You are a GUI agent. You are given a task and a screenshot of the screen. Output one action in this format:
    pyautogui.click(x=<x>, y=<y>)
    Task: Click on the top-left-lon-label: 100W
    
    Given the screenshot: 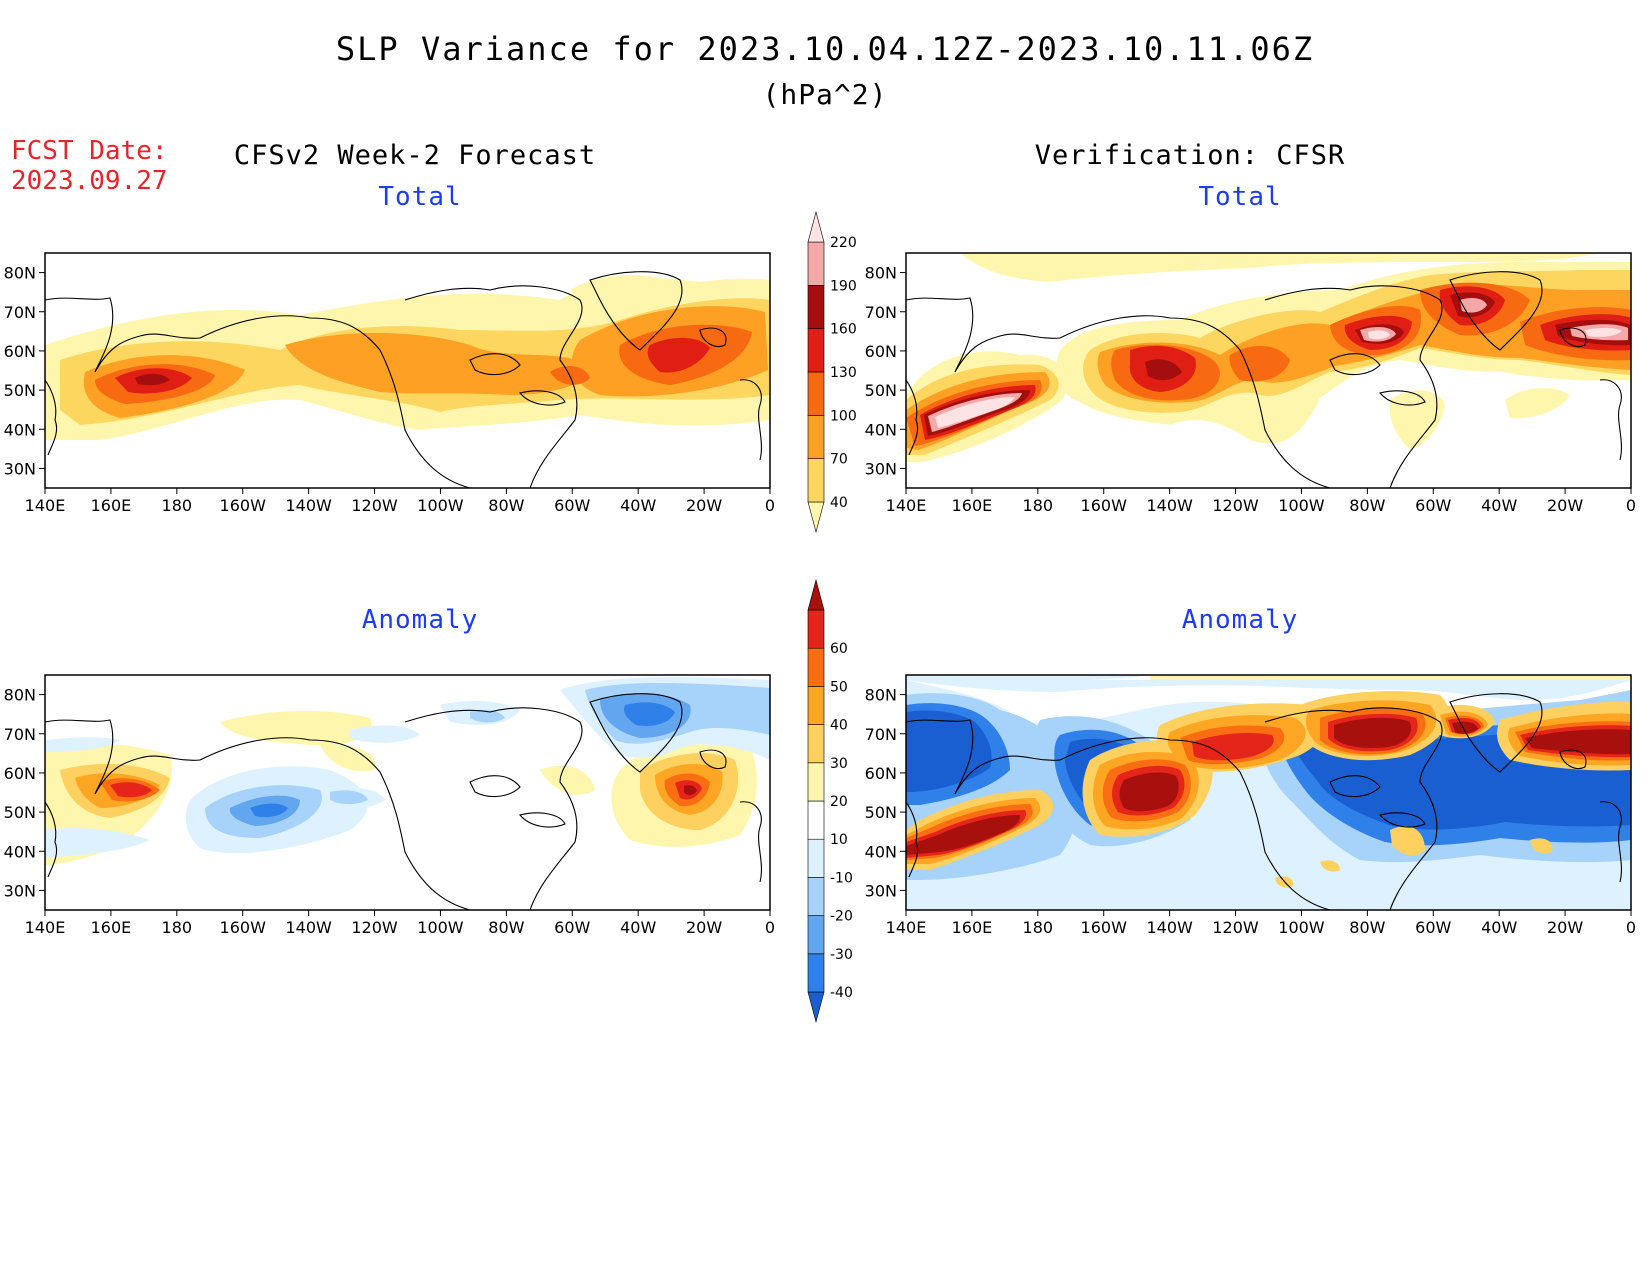 What is the action you would take?
    pyautogui.click(x=440, y=505)
    